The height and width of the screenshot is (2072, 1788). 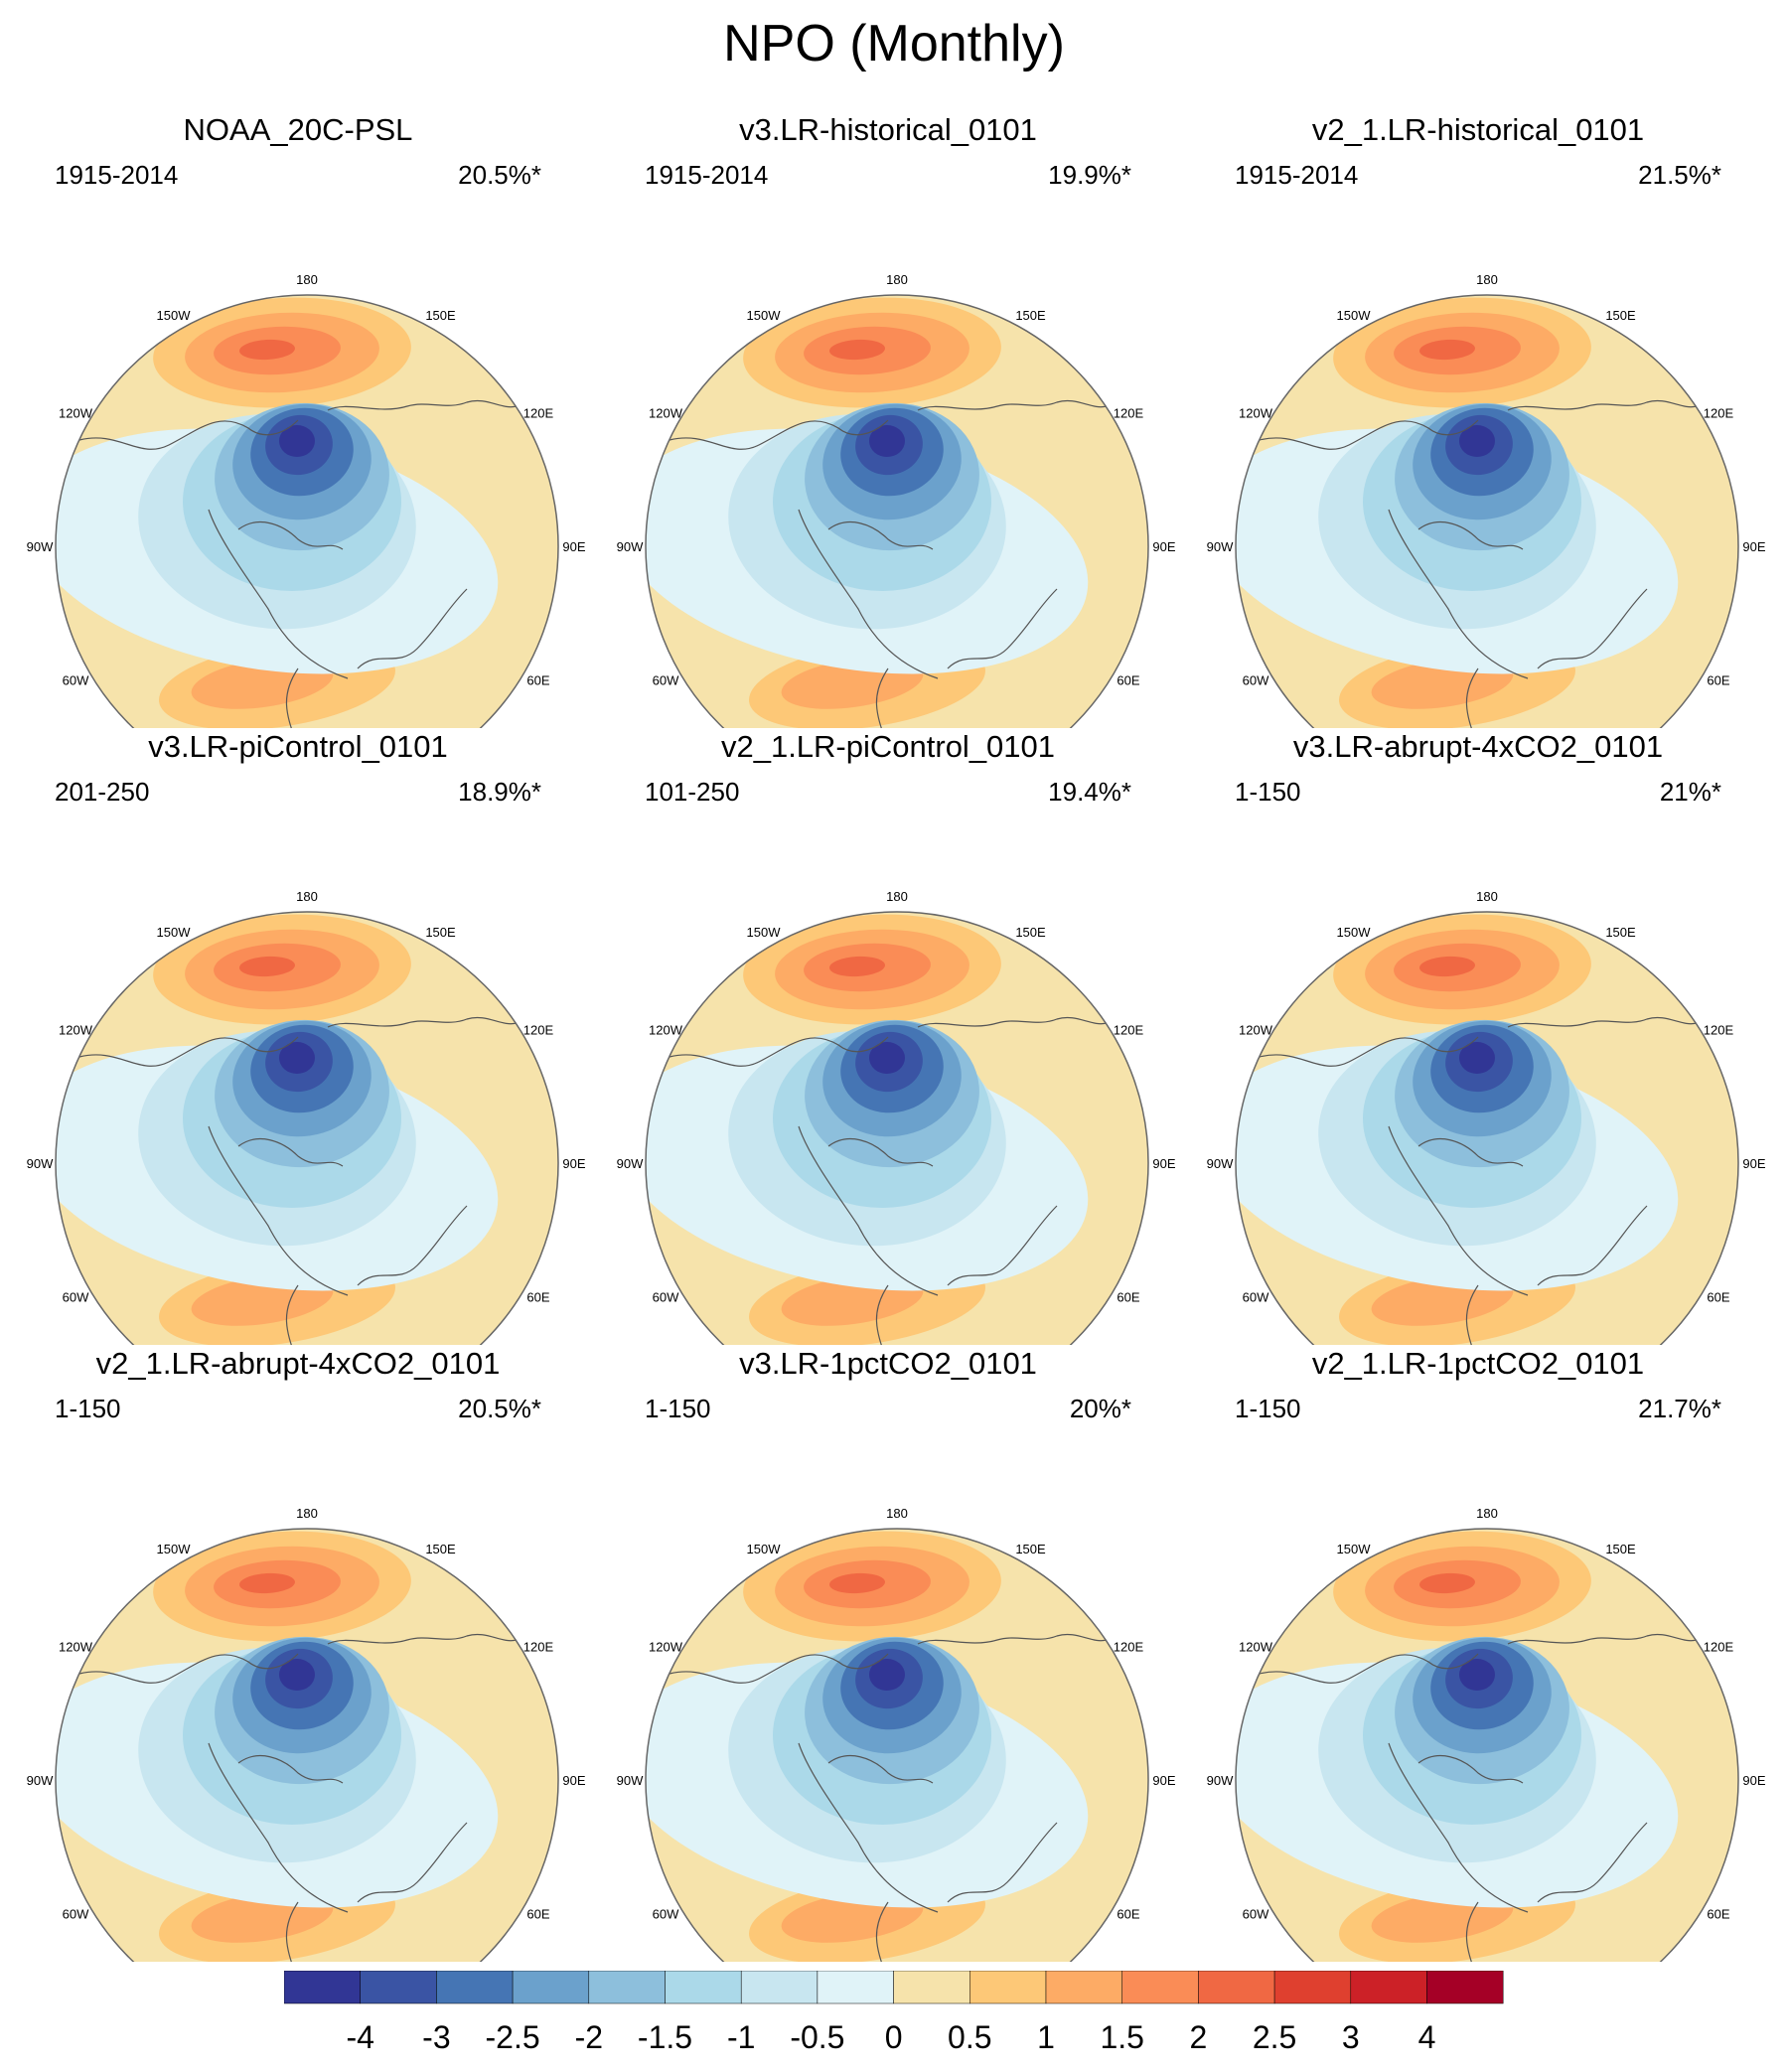 What do you see at coordinates (887, 441) in the screenshot?
I see `negative-contour` at bounding box center [887, 441].